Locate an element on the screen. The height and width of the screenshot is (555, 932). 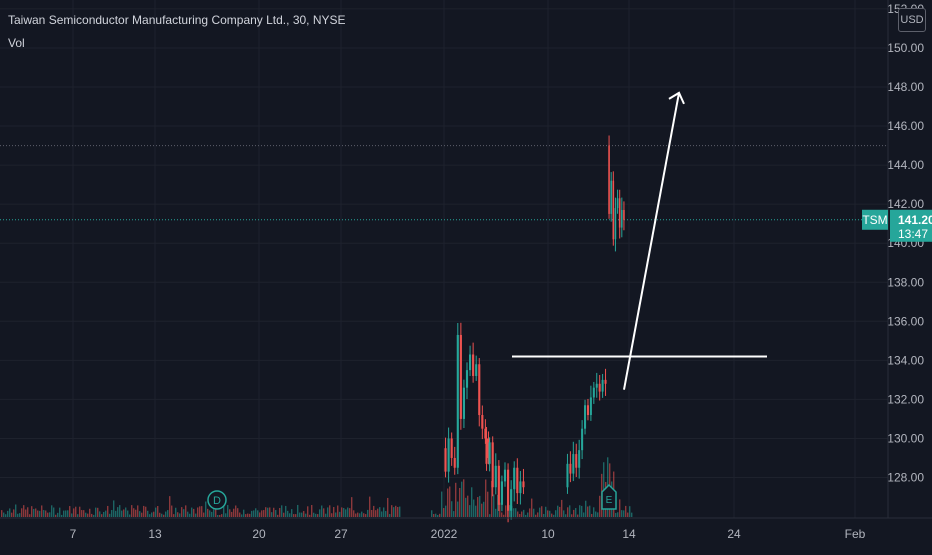
currency-badge: USD is located at coordinates (912, 20).